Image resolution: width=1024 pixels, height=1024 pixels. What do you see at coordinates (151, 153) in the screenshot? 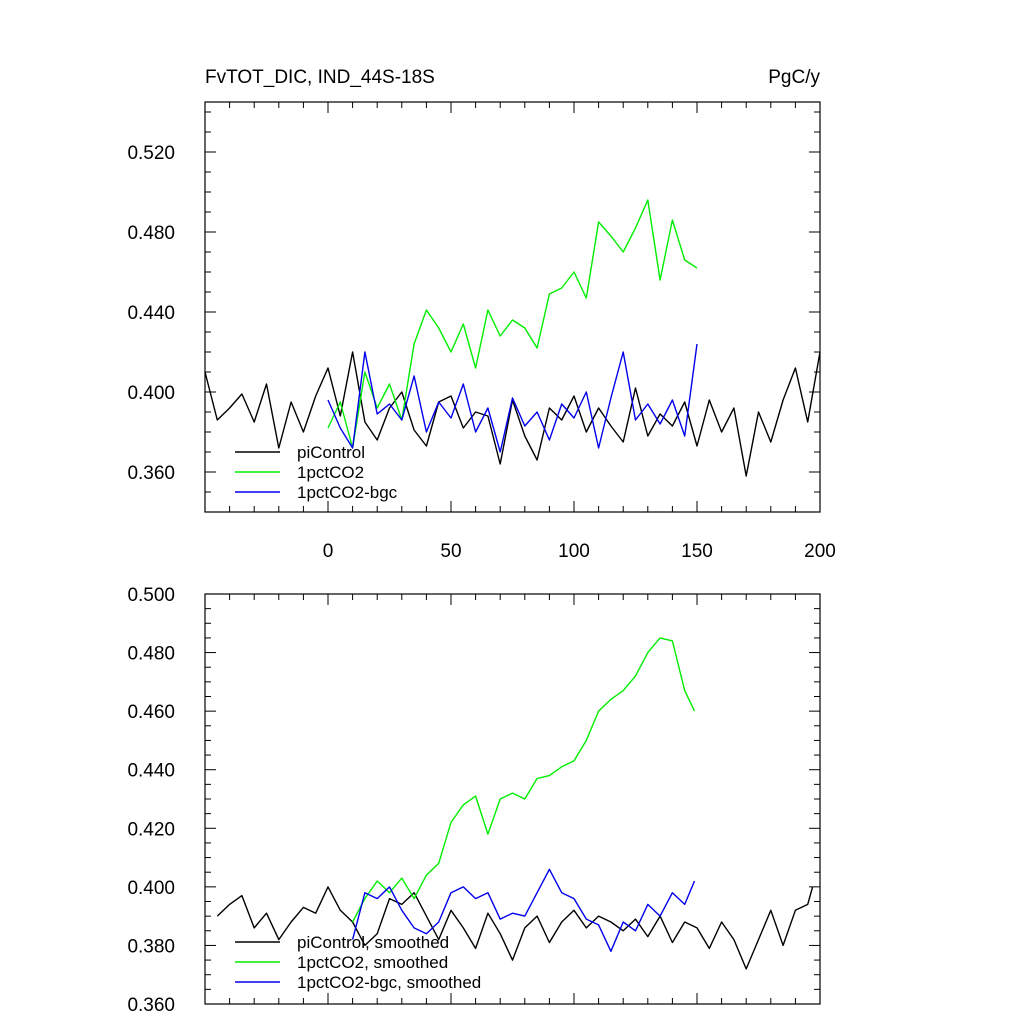
I see `y-tick-label: 0.520` at bounding box center [151, 153].